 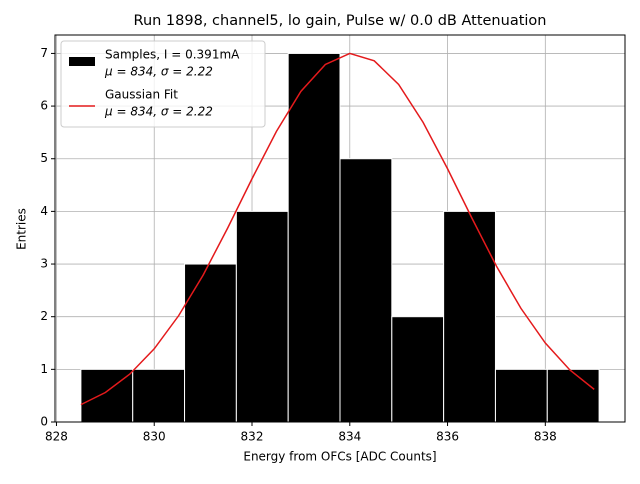 What do you see at coordinates (44, 369) in the screenshot?
I see `y-tick-label: 1` at bounding box center [44, 369].